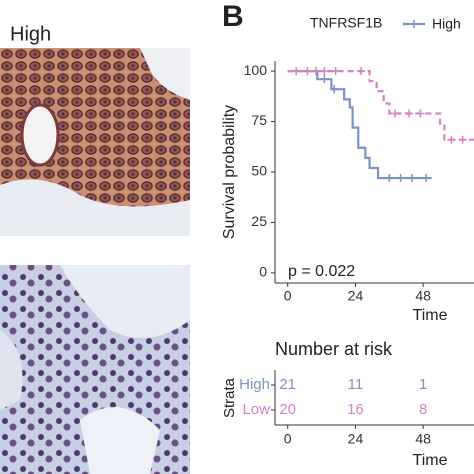 The image size is (474, 474). Describe the element at coordinates (356, 439) in the screenshot. I see `risk-x-tick-label: 24` at that location.